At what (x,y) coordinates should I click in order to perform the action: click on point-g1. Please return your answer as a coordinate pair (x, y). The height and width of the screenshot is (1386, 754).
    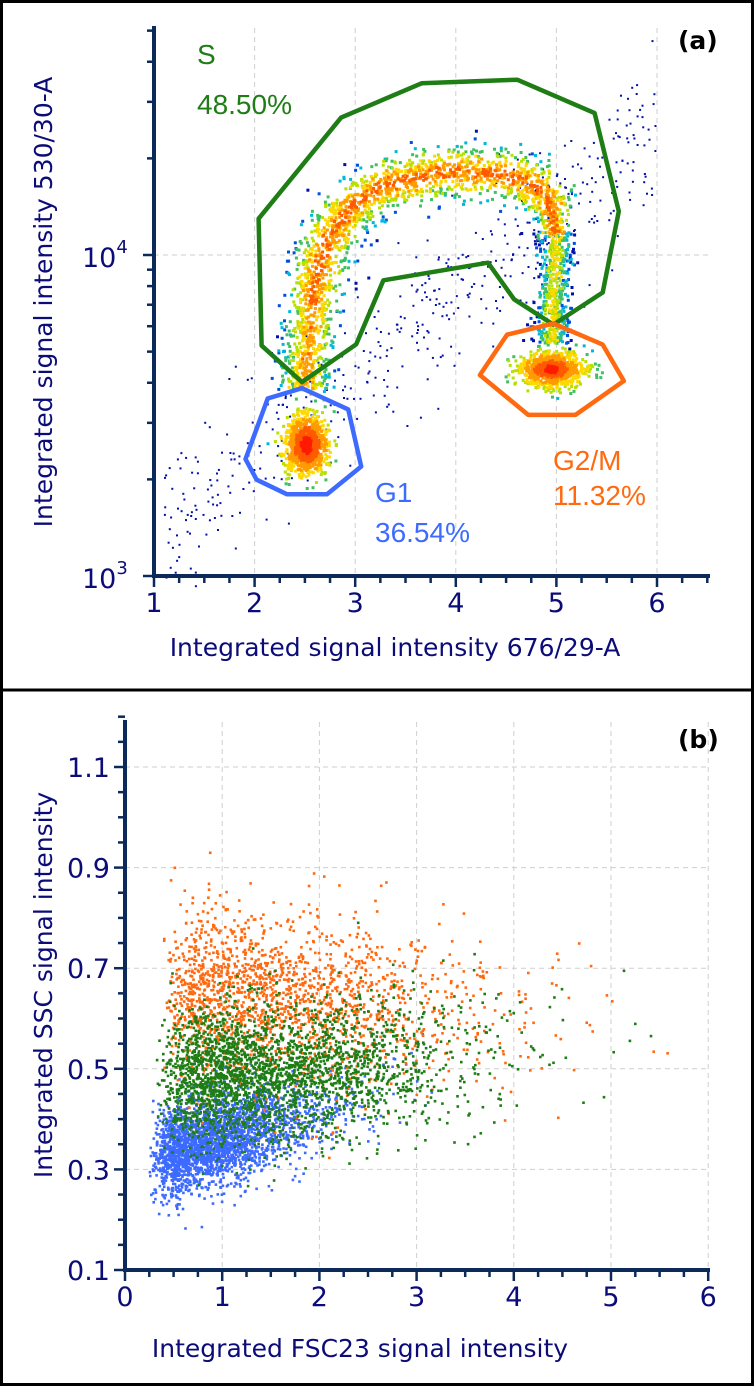
    Looking at the image, I should click on (179, 1098).